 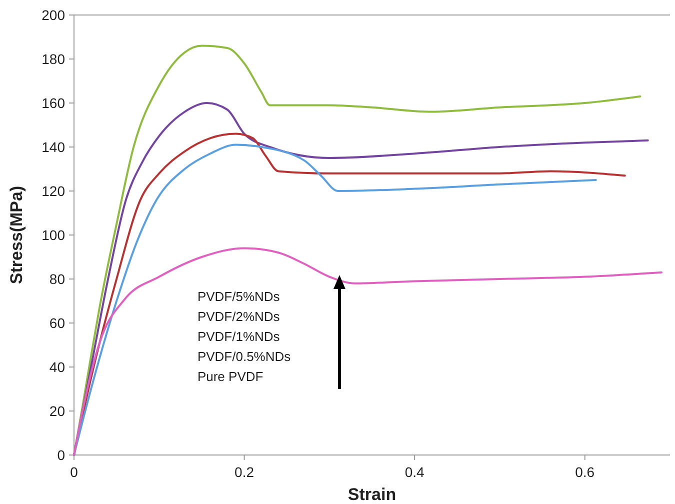 What do you see at coordinates (414, 472) in the screenshot?
I see `x-tick-label: 0.4` at bounding box center [414, 472].